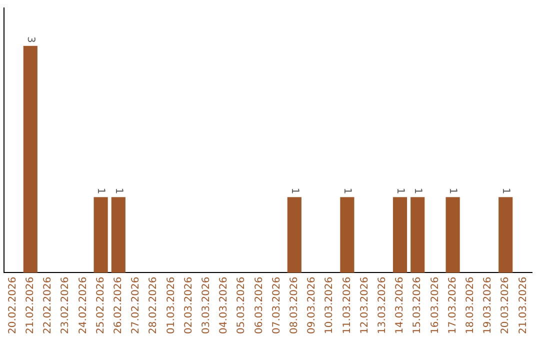 Image resolution: width=540 pixels, height=340 pixels. I want to click on x-tick-label: 19.03.2026, so click(488, 305).